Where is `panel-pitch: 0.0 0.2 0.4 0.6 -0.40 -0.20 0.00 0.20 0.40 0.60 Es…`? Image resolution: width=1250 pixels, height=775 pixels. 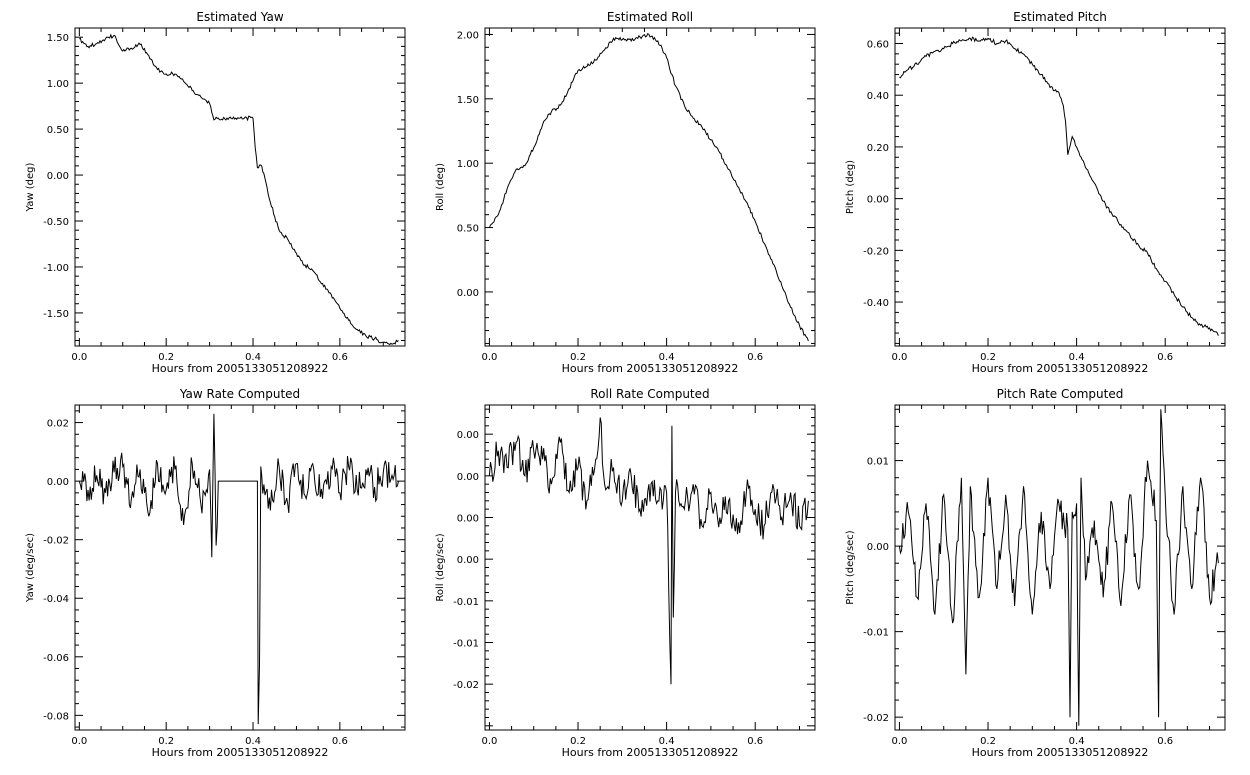
panel-pitch: 0.0 0.2 0.4 0.6 -0.40 -0.20 0.00 0.20 0.40 0.60 Es… is located at coordinates (1035, 192).